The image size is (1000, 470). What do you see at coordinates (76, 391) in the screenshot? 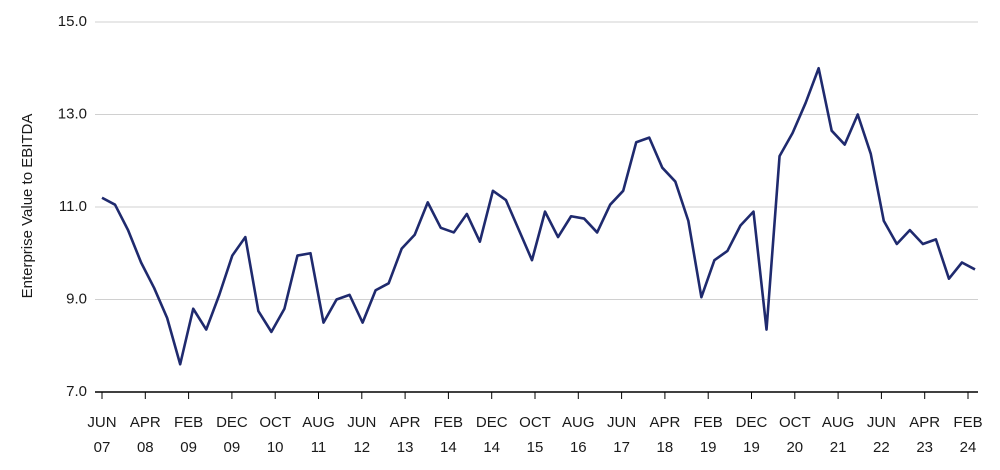
I see `y-tick-label: 7.0` at bounding box center [76, 391].